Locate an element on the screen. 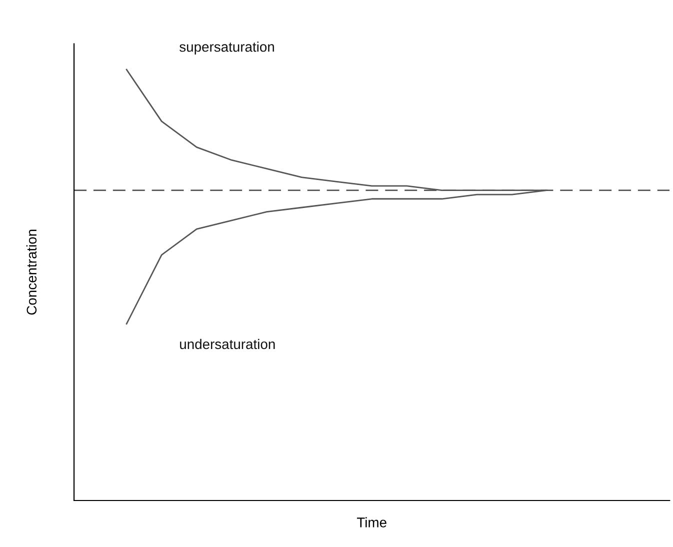  annotation: undersaturation is located at coordinates (227, 344).